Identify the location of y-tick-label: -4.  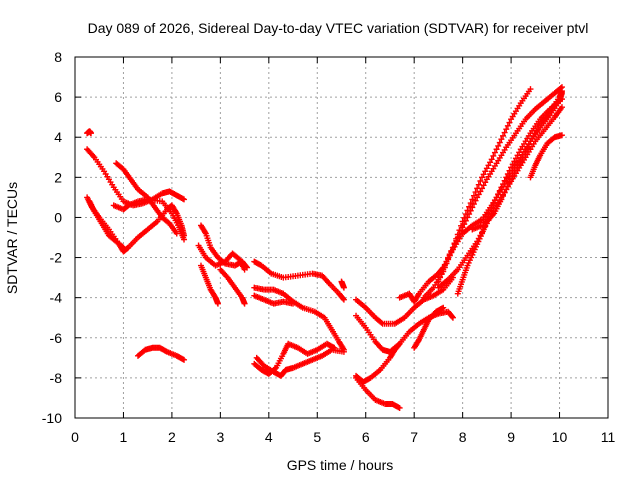
(56, 298).